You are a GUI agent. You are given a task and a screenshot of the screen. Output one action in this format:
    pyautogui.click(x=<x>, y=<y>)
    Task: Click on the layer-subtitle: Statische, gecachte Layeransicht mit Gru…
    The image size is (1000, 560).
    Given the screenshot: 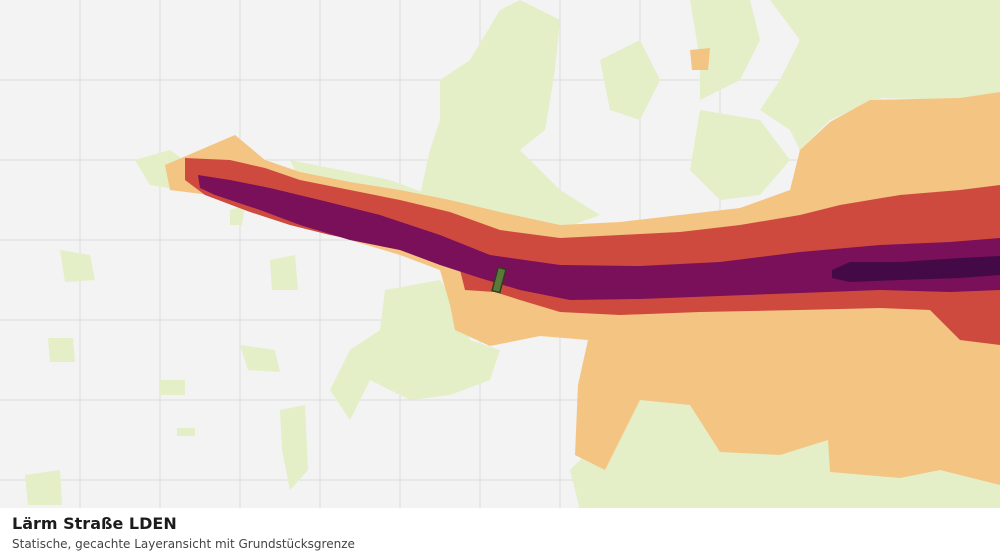 What is the action you would take?
    pyautogui.click(x=183, y=544)
    